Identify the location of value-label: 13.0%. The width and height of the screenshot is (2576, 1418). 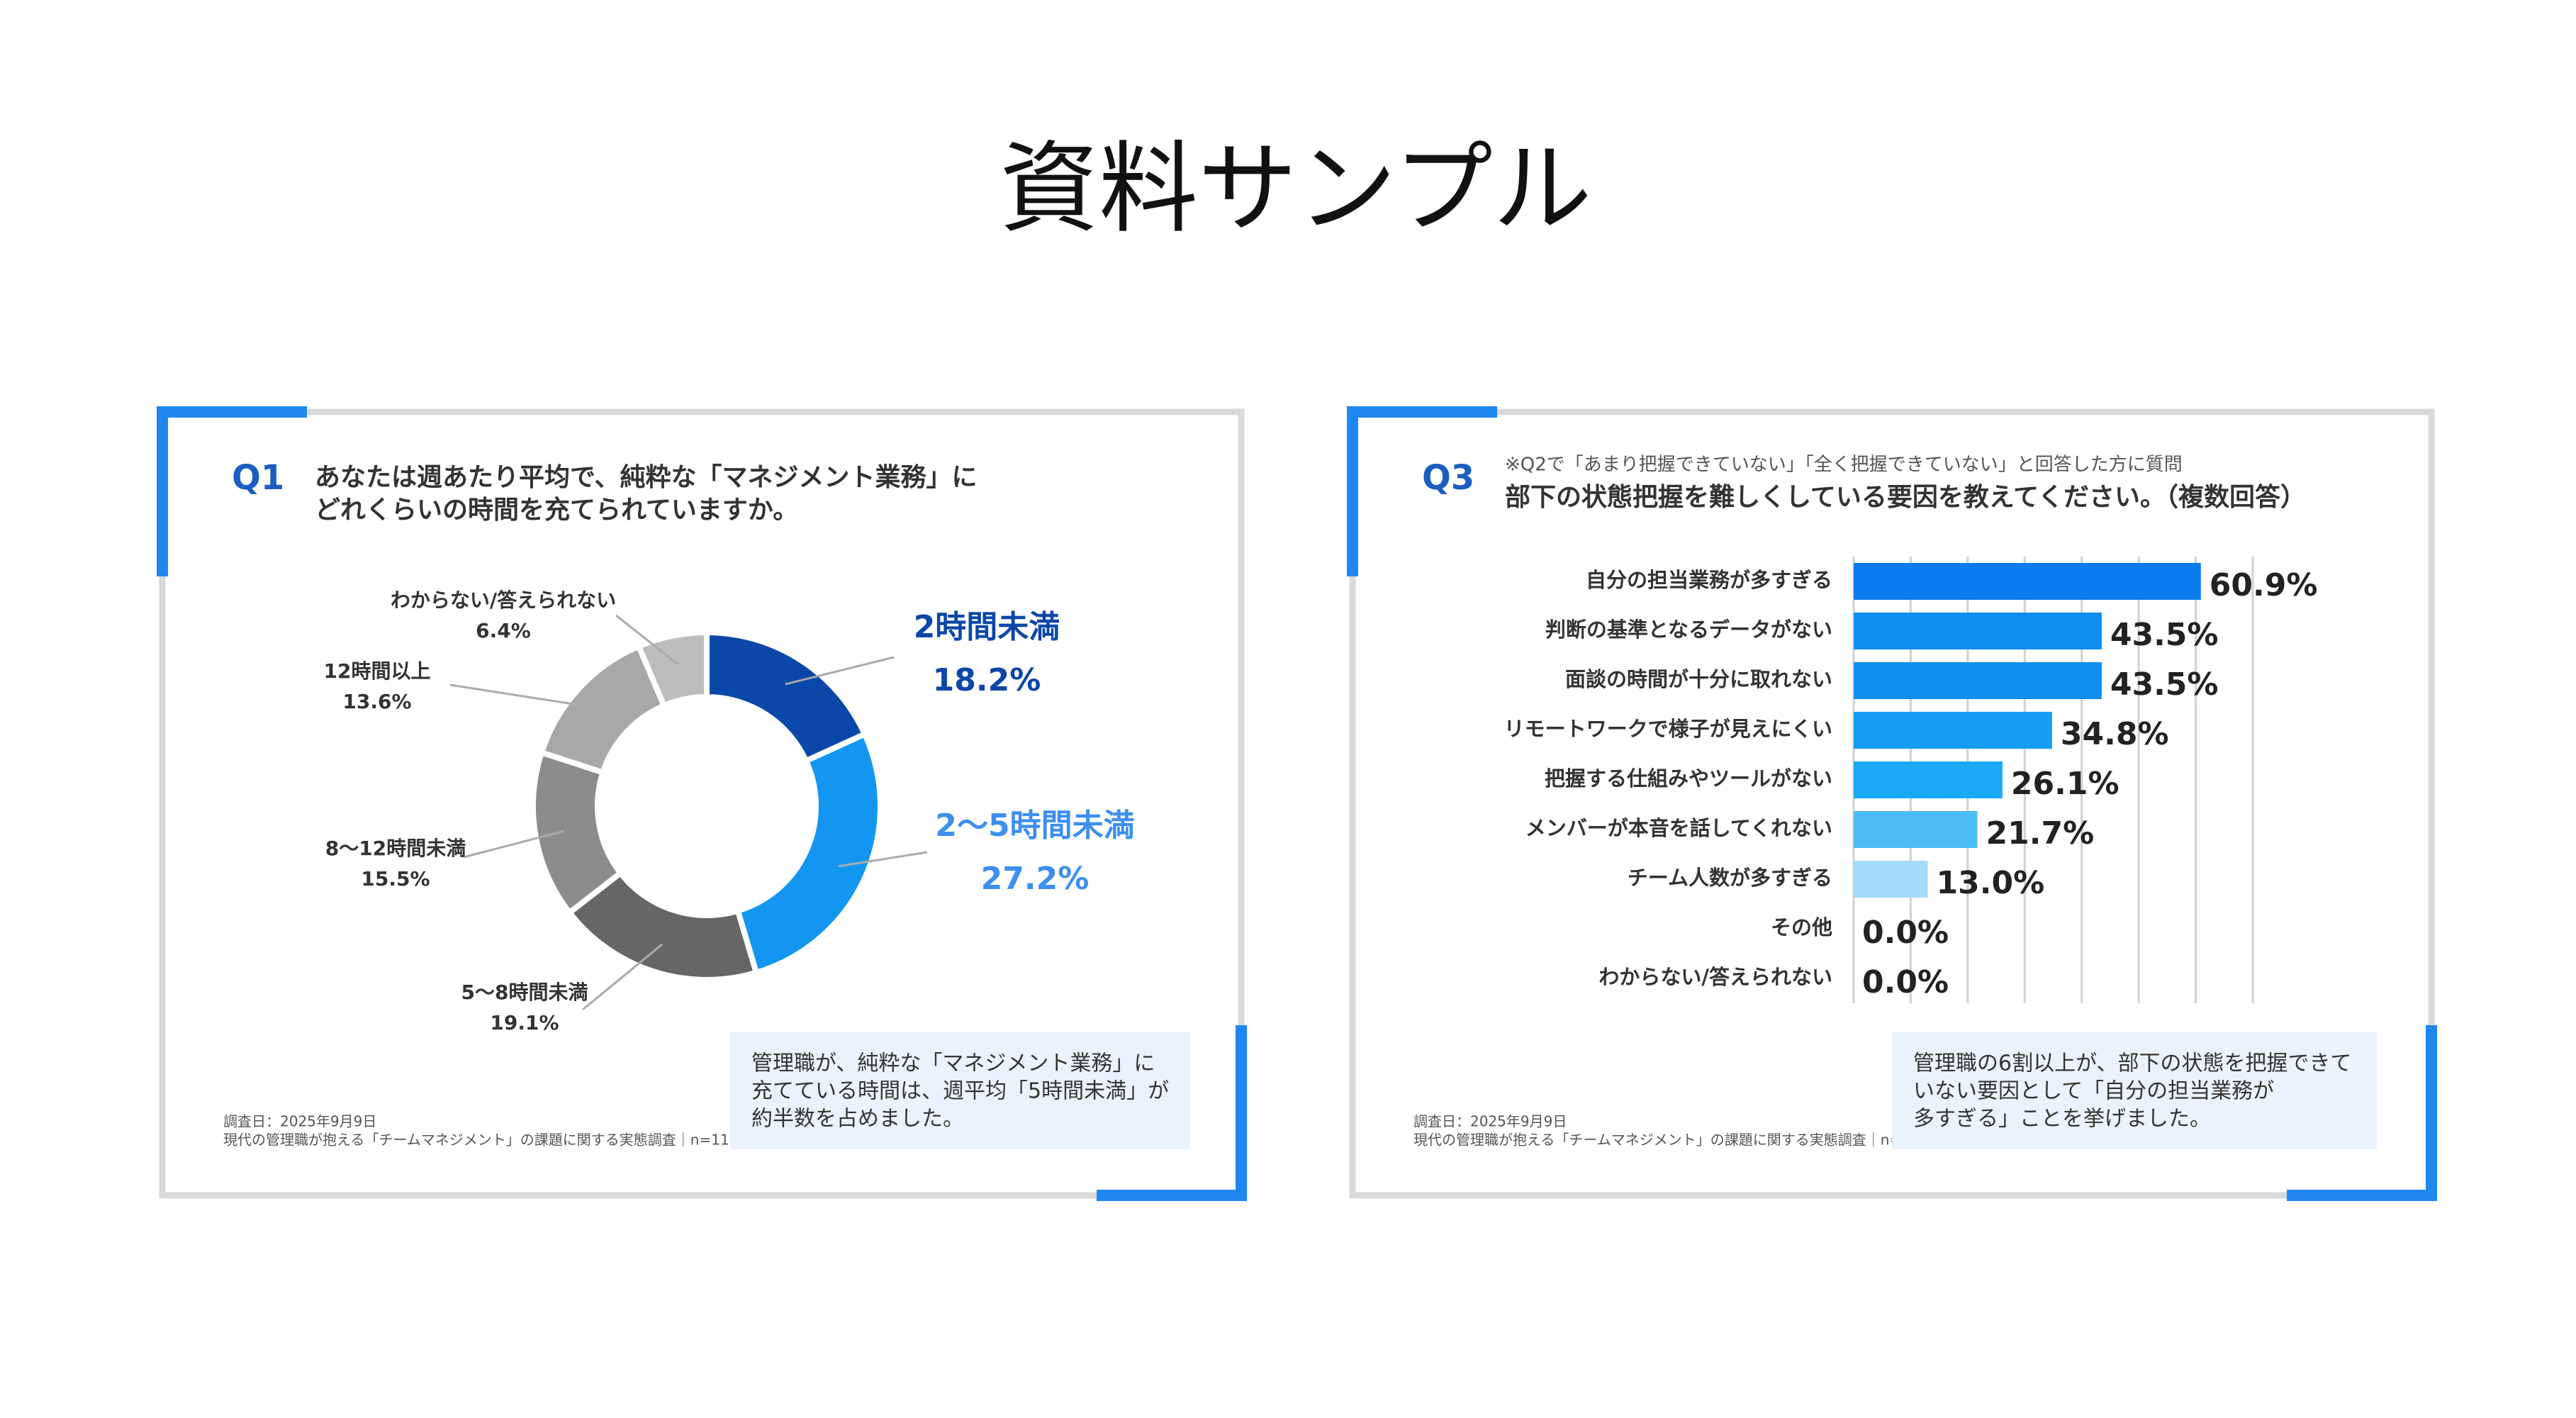
(1991, 883).